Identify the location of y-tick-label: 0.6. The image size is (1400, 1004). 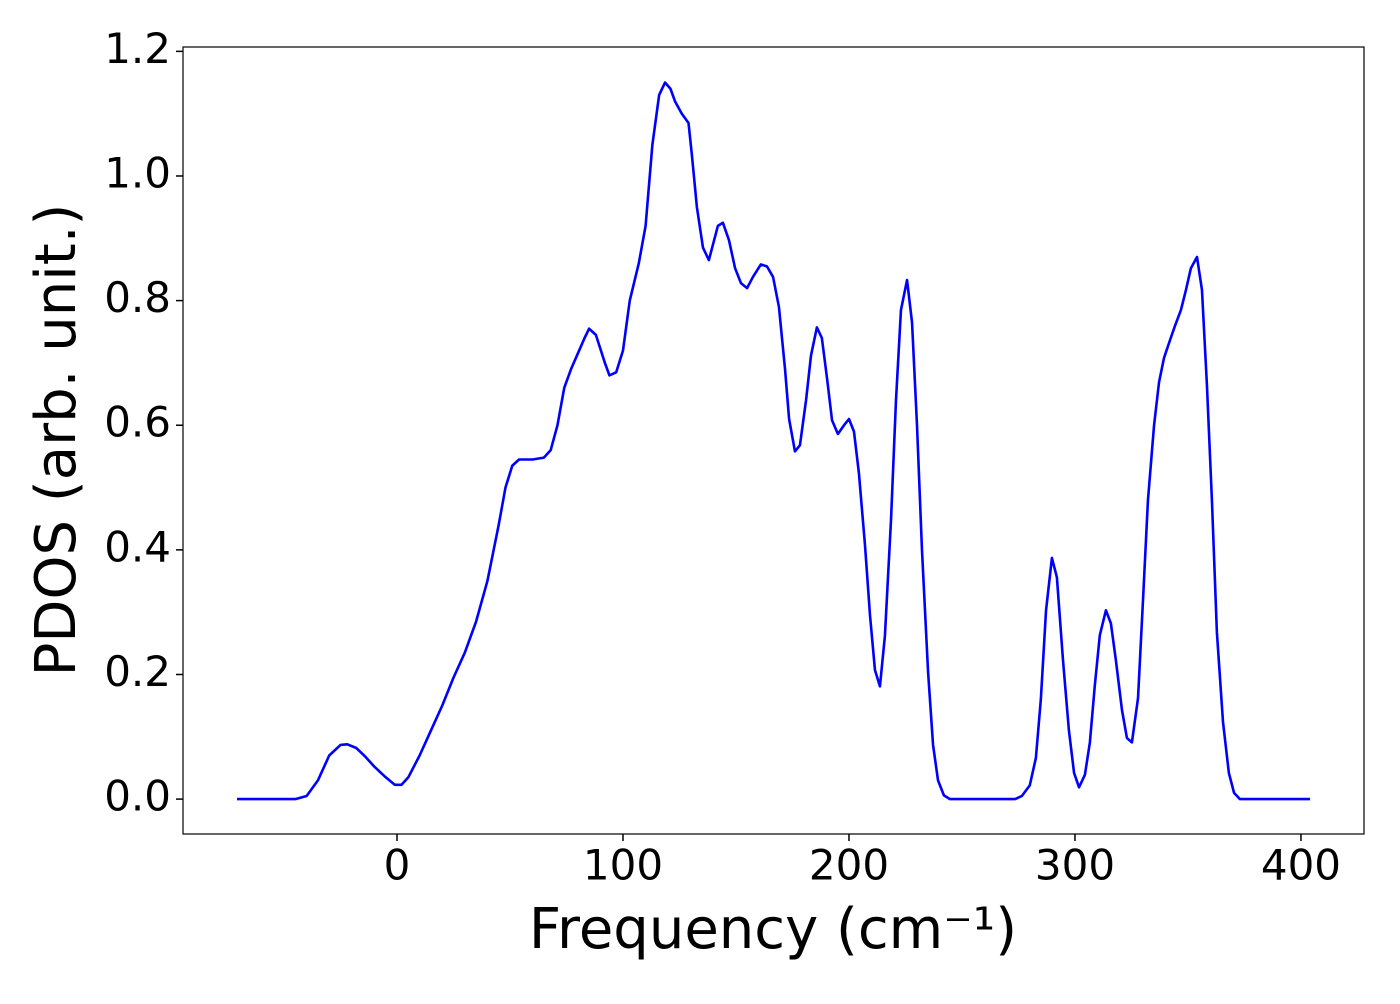
(137, 422).